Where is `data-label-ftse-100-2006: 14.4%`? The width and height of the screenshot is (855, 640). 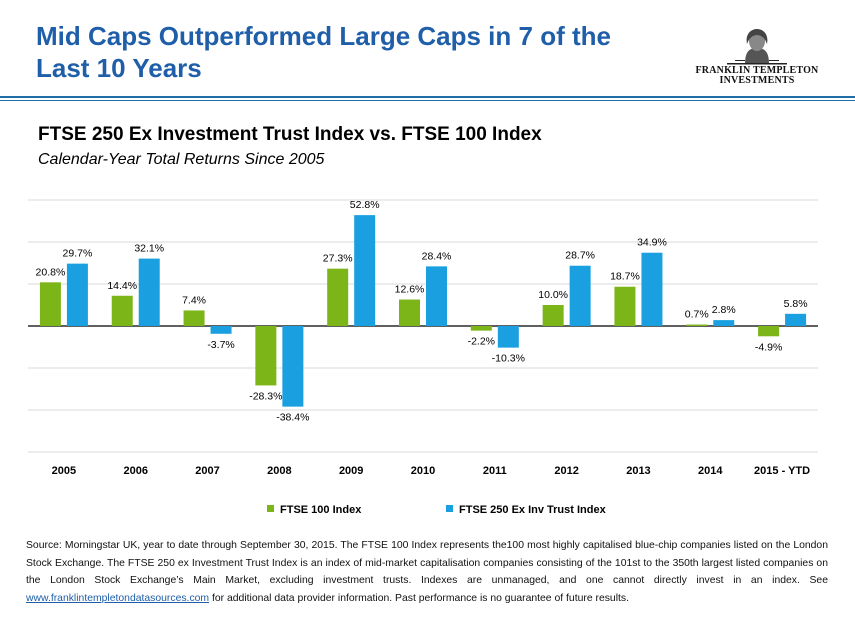
data-label-ftse-100-2006: 14.4% is located at coordinates (122, 286).